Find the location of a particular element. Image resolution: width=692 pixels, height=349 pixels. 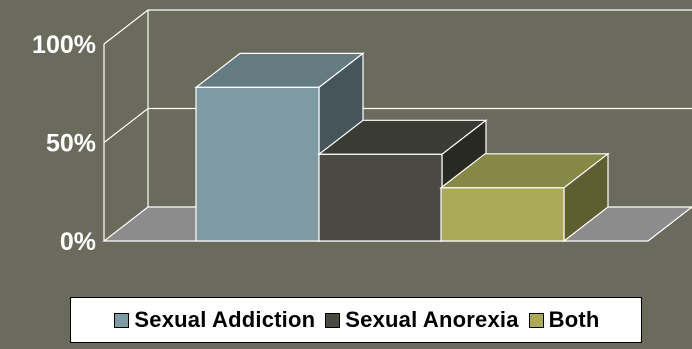

legend-item-sexual-anorexia: Sexual Anorexia is located at coordinates (420, 320).